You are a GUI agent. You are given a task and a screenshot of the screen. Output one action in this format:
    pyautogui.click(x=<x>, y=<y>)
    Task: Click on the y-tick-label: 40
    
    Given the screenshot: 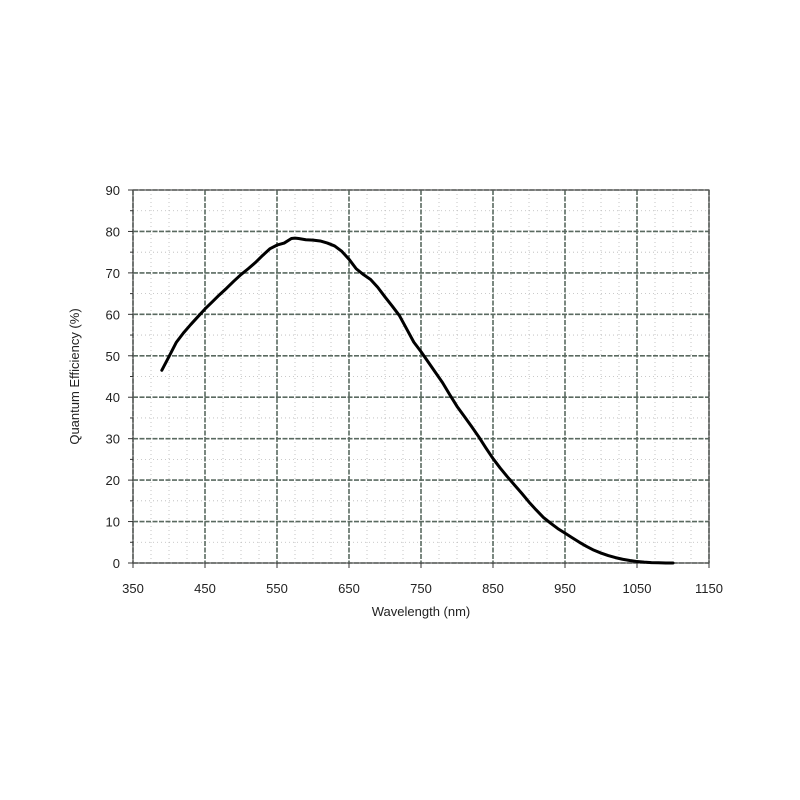 What is the action you would take?
    pyautogui.click(x=113, y=397)
    